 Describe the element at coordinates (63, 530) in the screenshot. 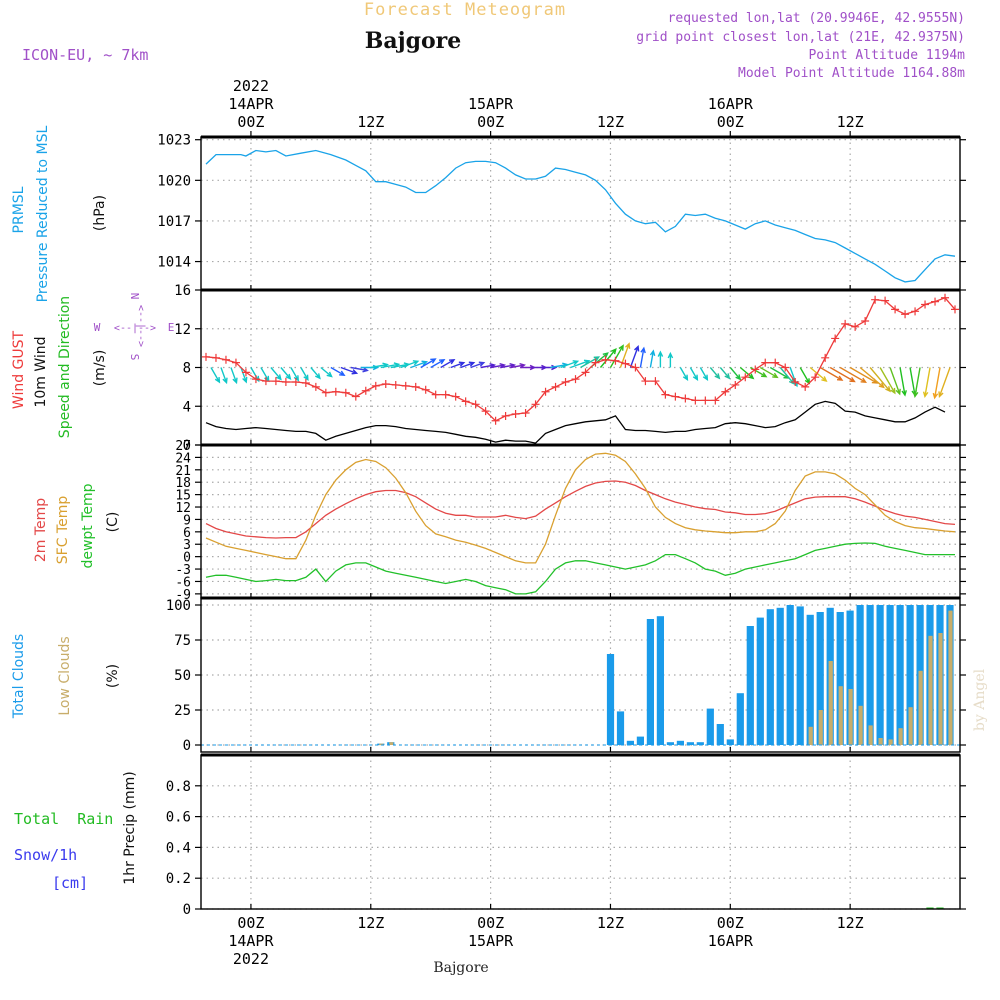

I see `temp-label-sfc: SFC Temp` at that location.